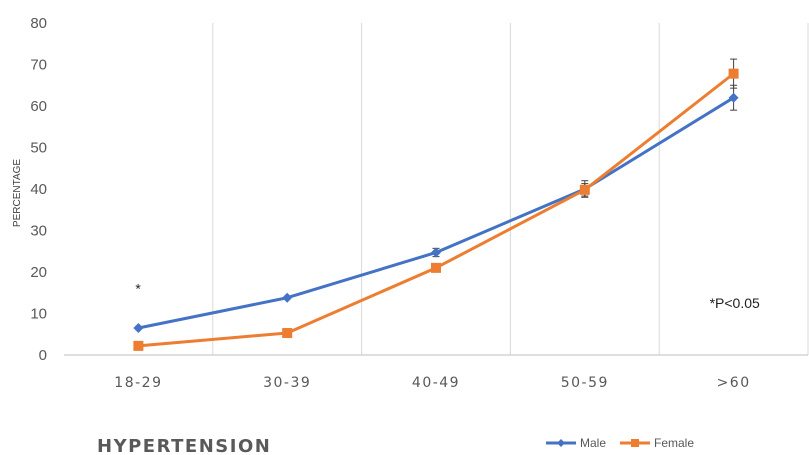 The width and height of the screenshot is (809, 455). I want to click on y-axis-ticks: 0 10 20 30 40 50 60 70 80, so click(38, 189).